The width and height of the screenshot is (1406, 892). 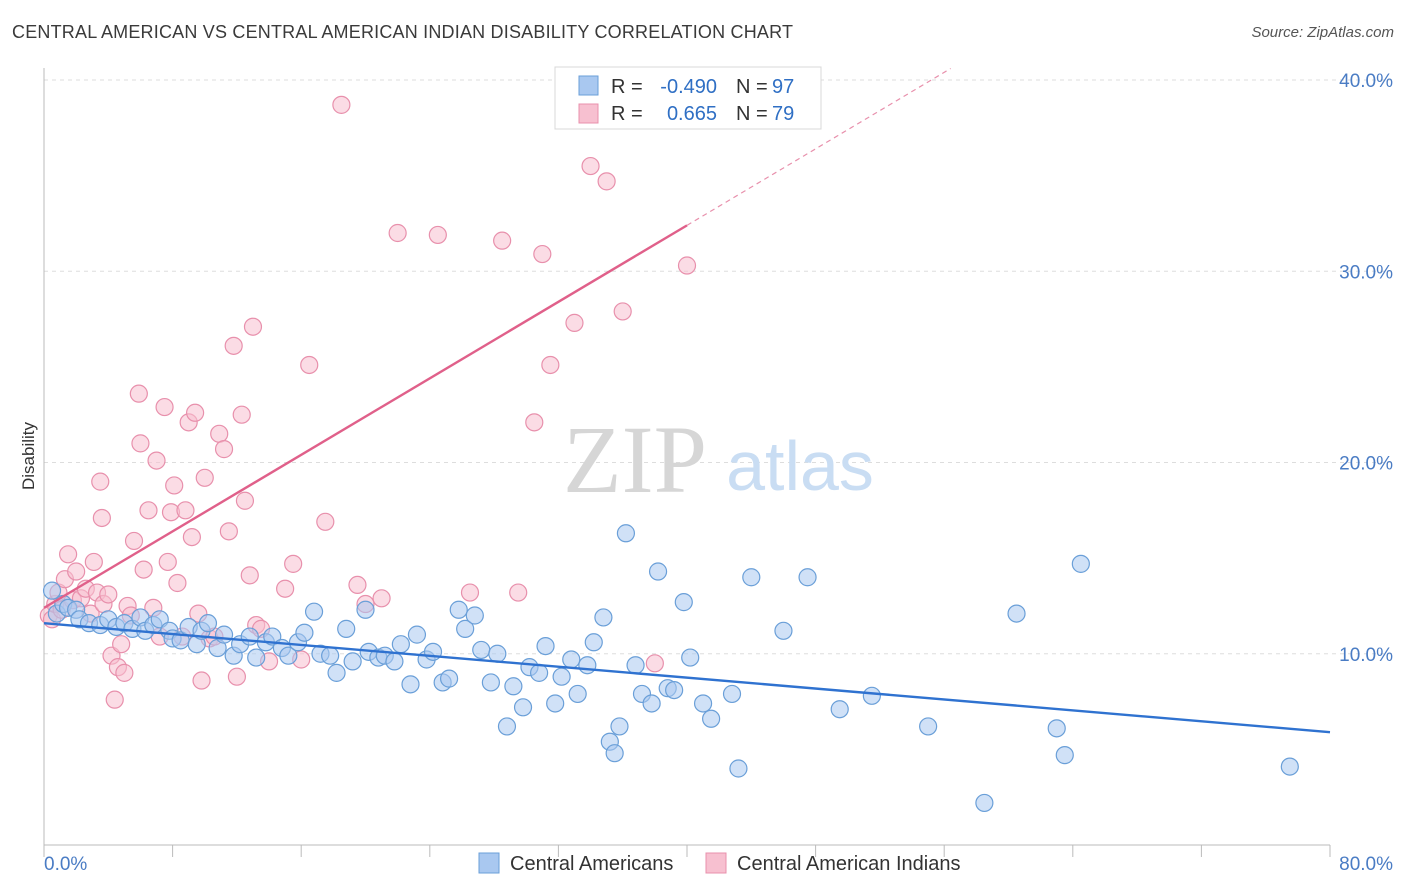 What do you see at coordinates (627, 87) in the screenshot?
I see `legend-r-label-1: R =` at bounding box center [627, 87].